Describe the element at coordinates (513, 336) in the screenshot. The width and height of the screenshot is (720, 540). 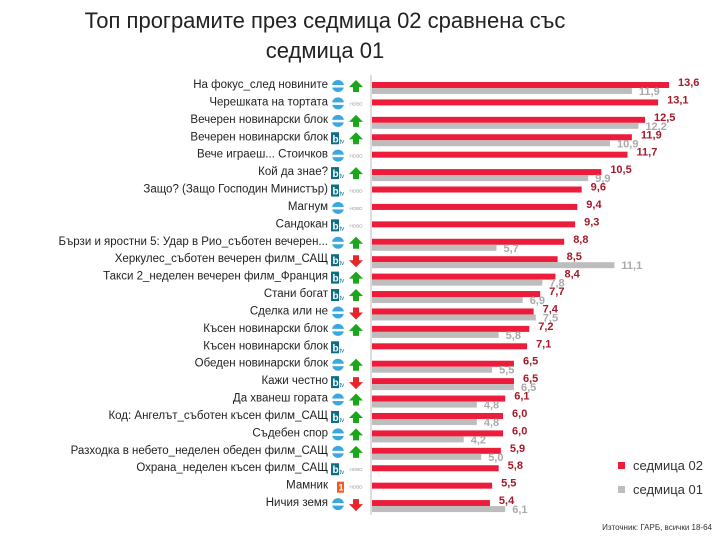
I see `value-label-week01: 5,8` at that location.